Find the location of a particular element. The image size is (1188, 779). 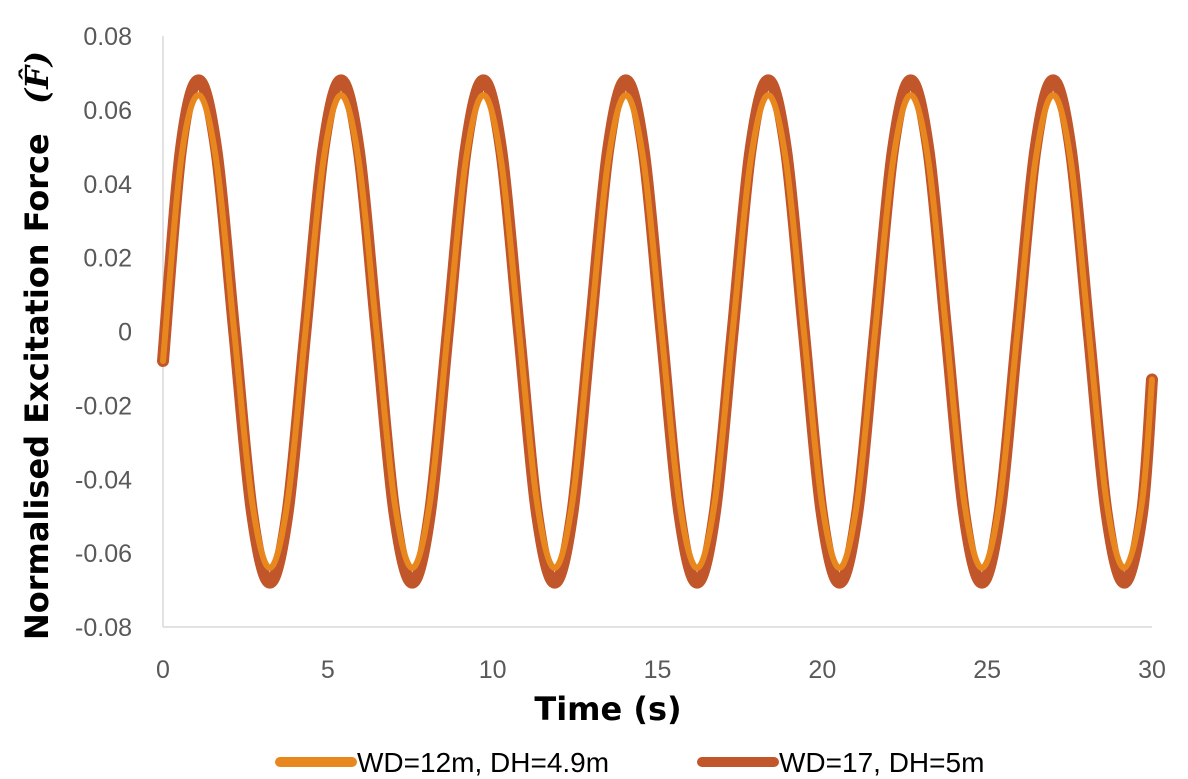

x-tick-label: 15 is located at coordinates (658, 670).